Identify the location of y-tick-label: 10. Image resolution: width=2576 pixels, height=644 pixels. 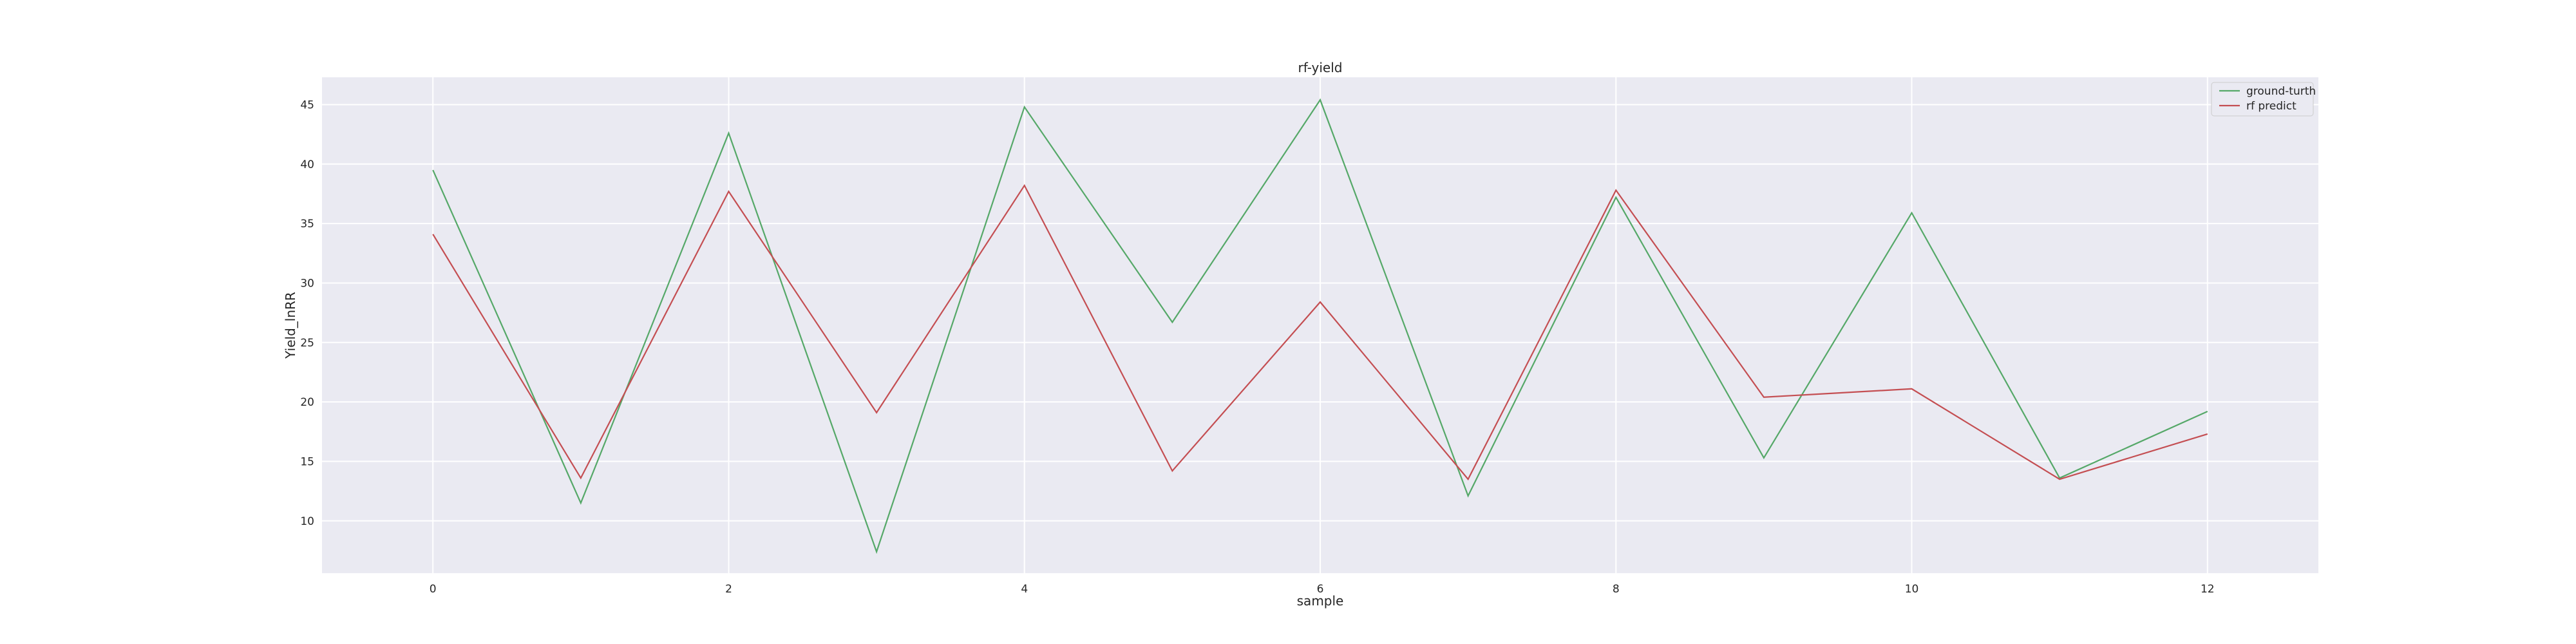
(307, 522).